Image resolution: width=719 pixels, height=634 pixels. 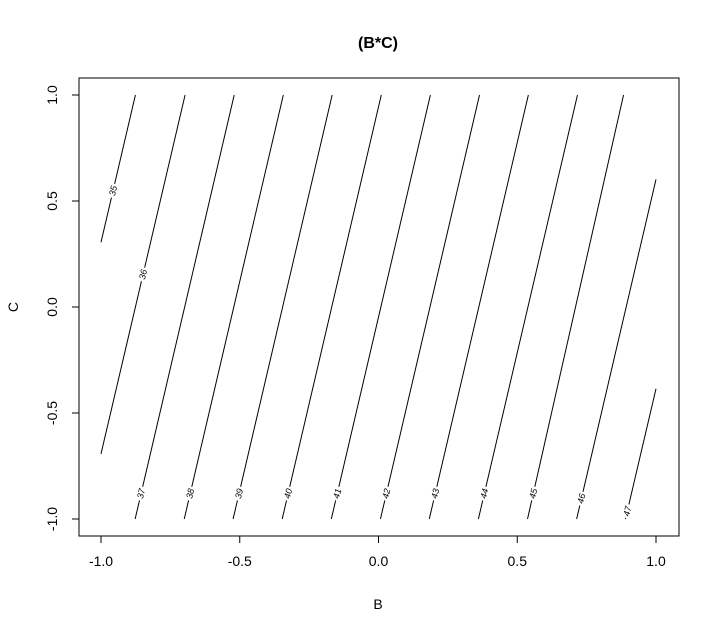 What do you see at coordinates (52, 519) in the screenshot?
I see `y-tick-label: -1.0` at bounding box center [52, 519].